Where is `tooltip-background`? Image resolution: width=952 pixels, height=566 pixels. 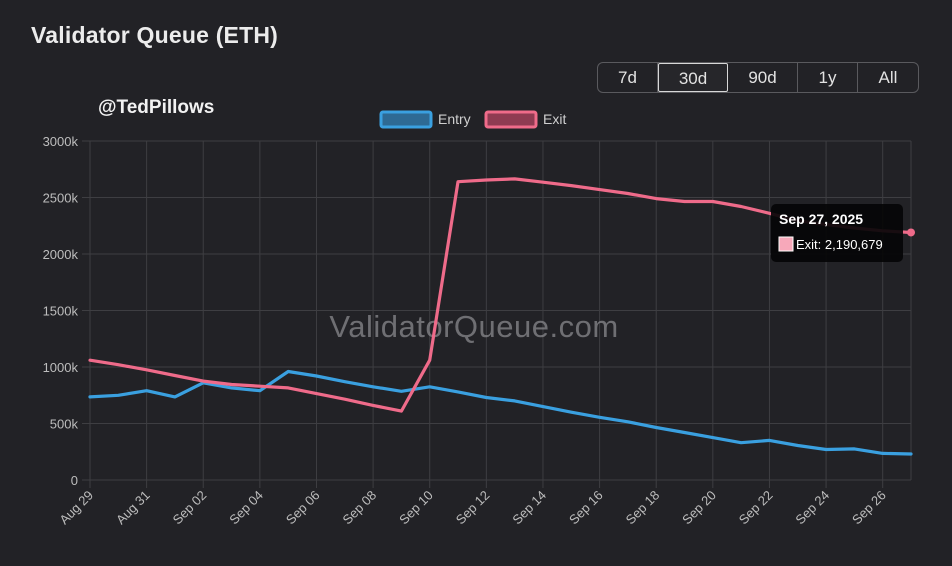
tooltip-background is located at coordinates (837, 233).